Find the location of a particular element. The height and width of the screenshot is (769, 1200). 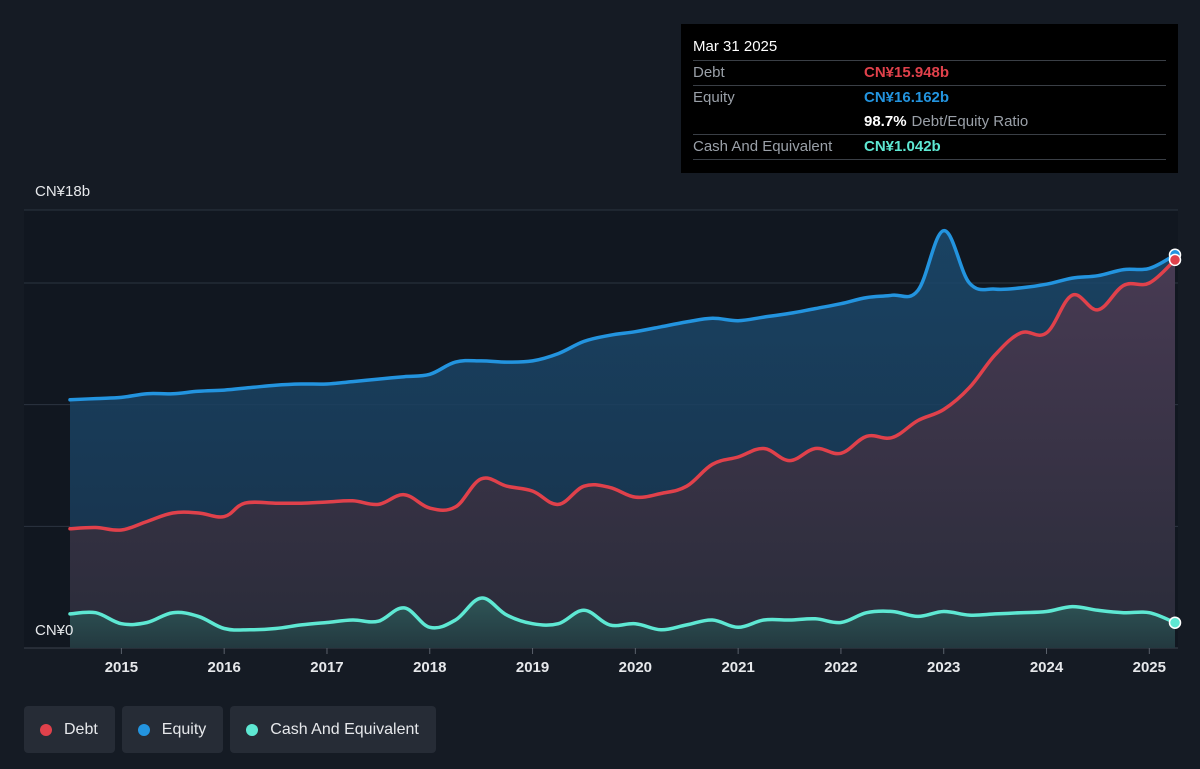

tooltip-ratio-label: Debt/Equity Ratio is located at coordinates (970, 121).